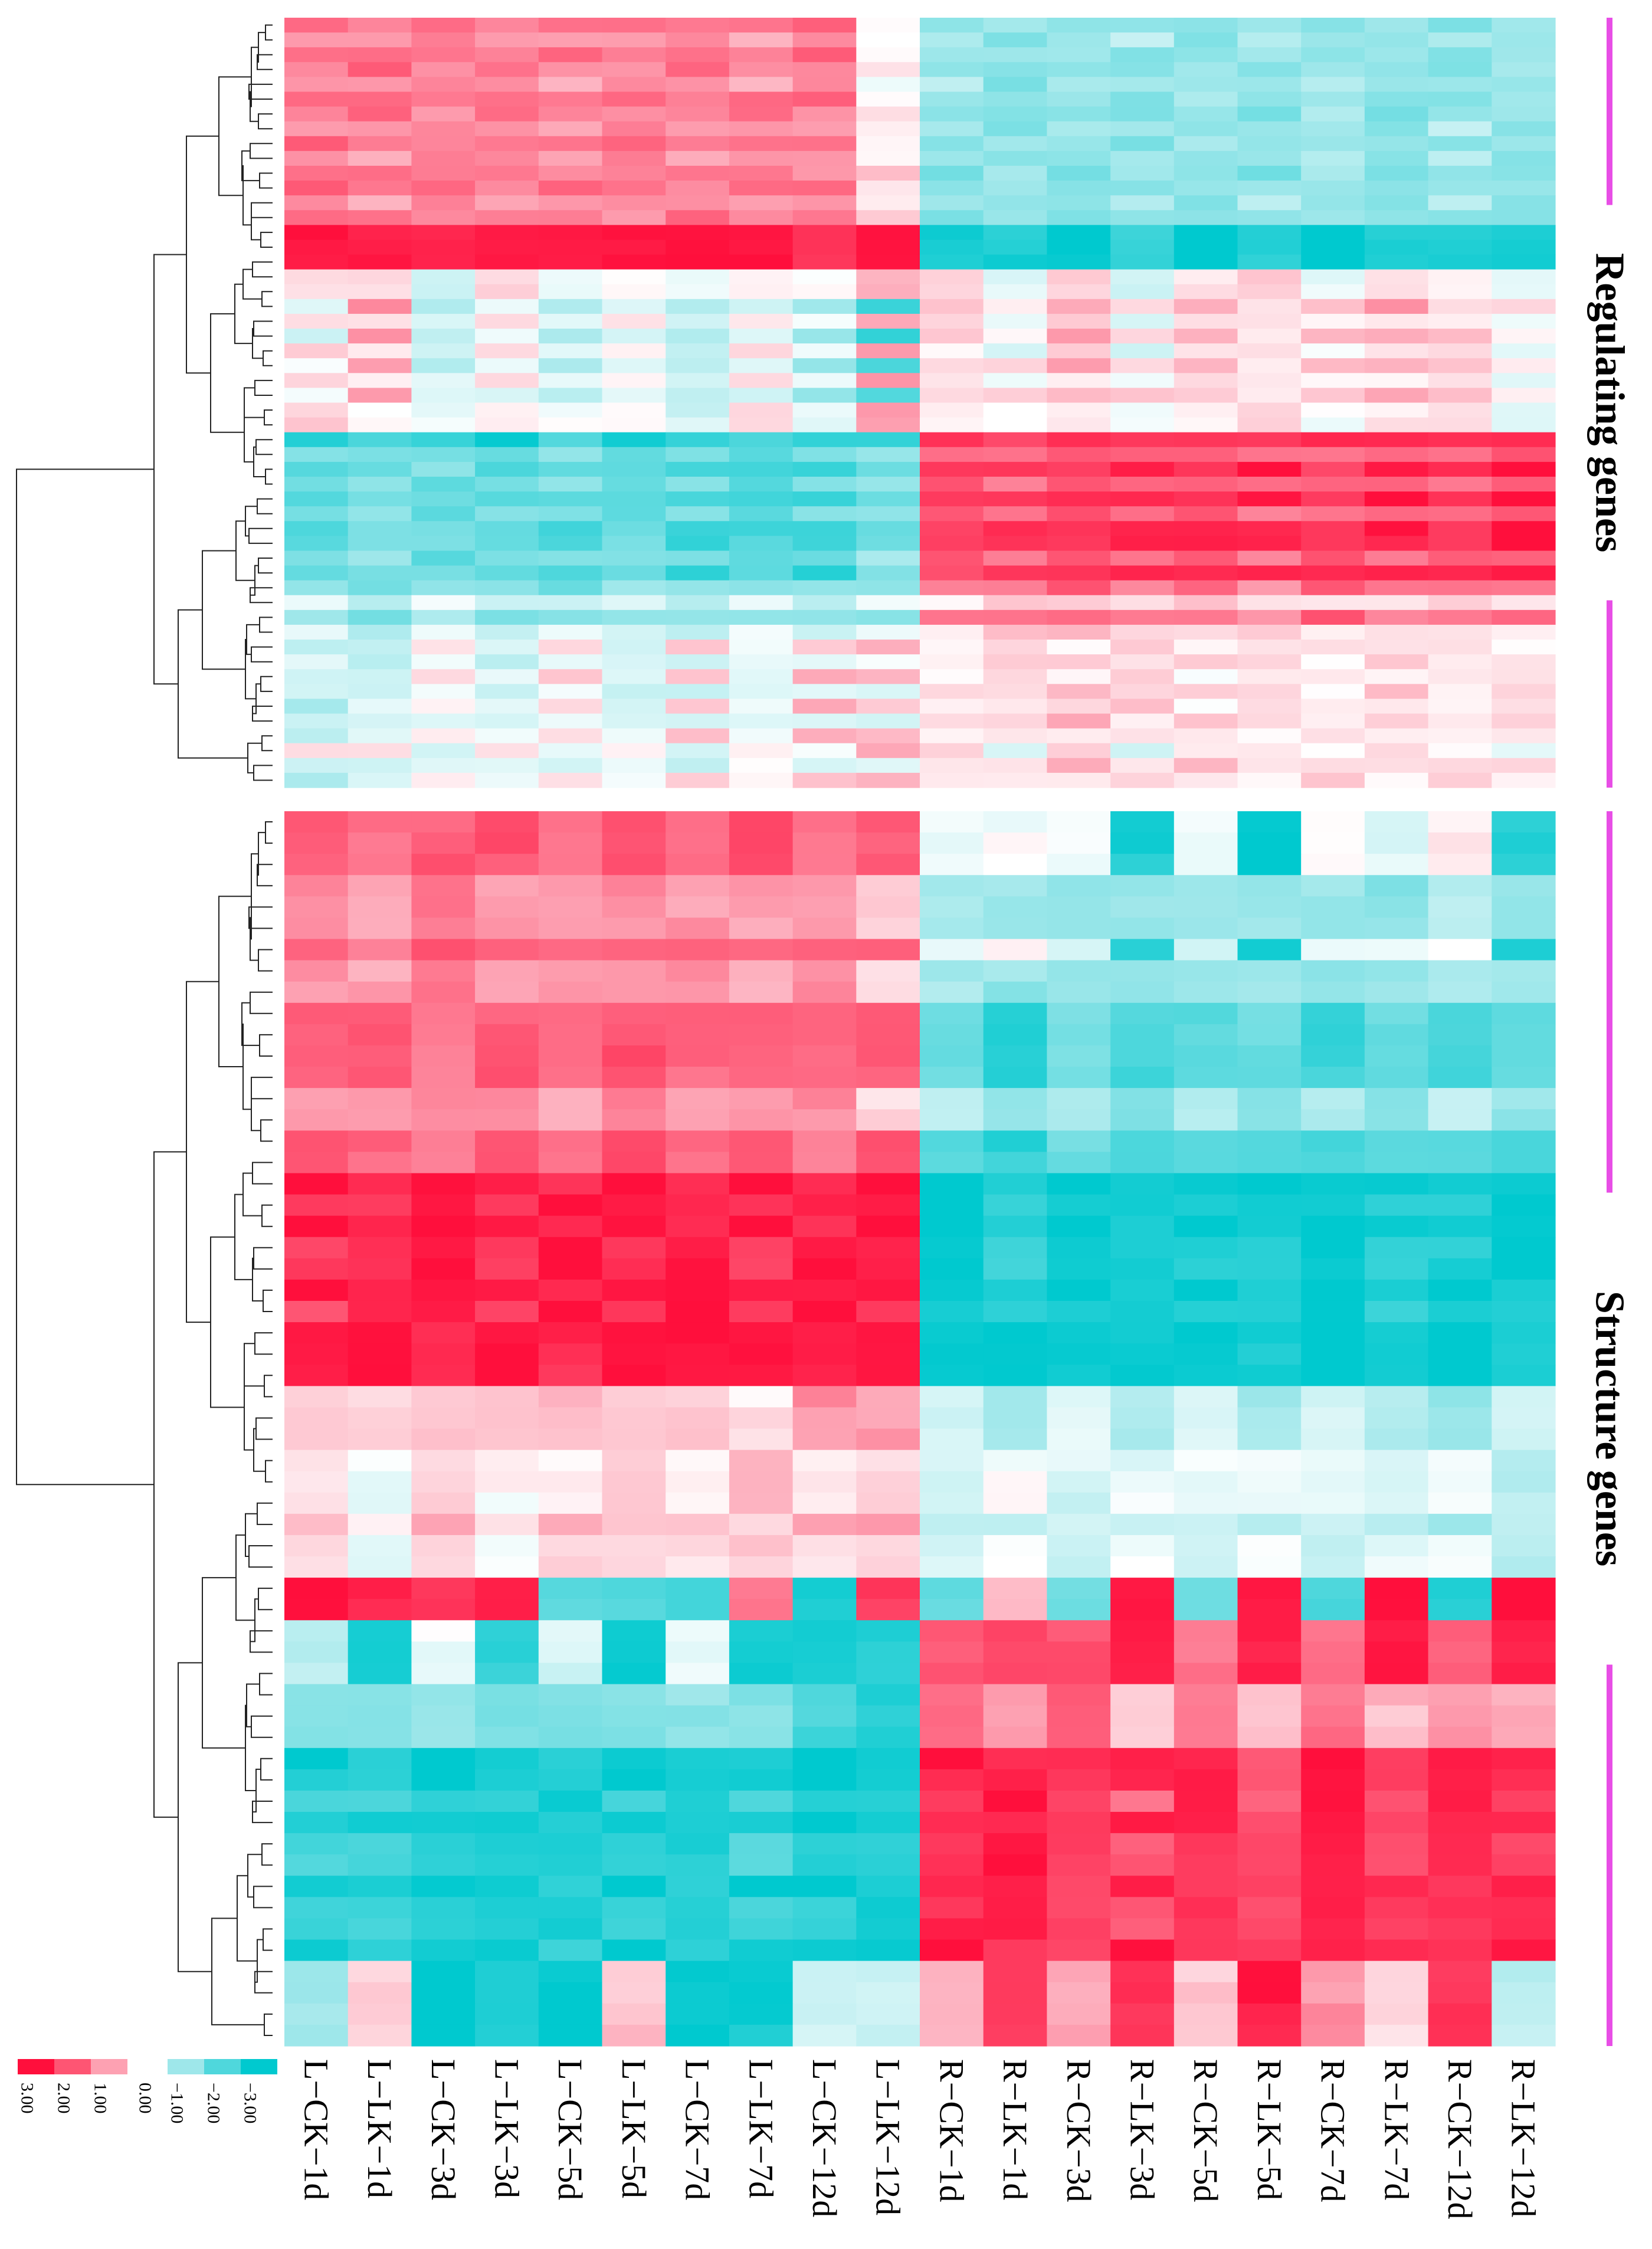 This screenshot has height=2249, width=1652. Describe the element at coordinates (951, 2130) in the screenshot. I see `column-label: R−CK−1d` at that location.